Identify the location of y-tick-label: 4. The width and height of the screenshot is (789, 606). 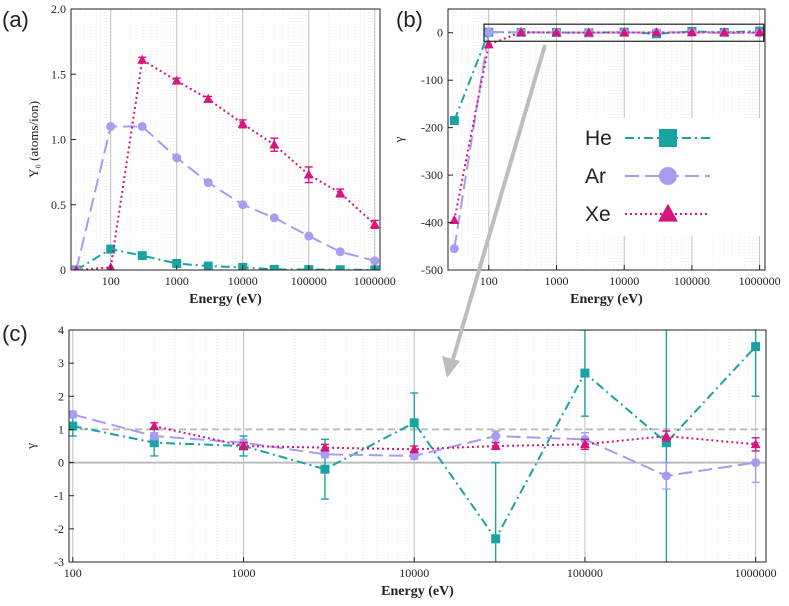
(61, 330).